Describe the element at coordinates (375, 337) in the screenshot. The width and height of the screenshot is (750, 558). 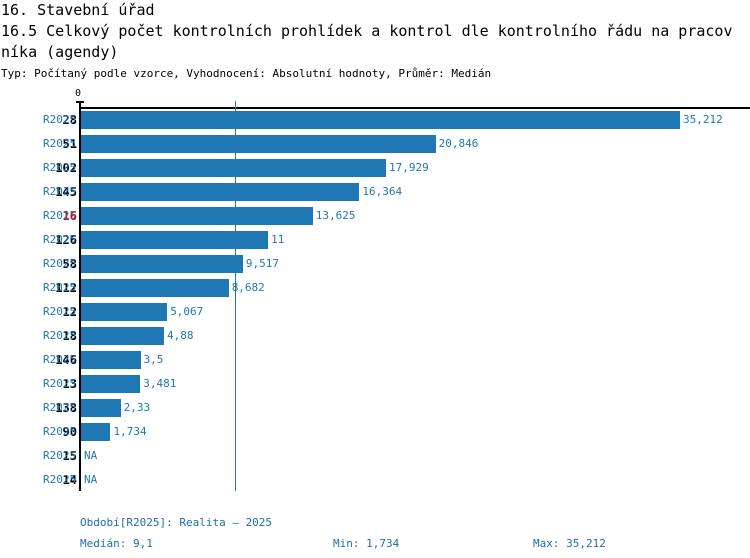
I see `table-row: 18 R2025 4,88` at that location.